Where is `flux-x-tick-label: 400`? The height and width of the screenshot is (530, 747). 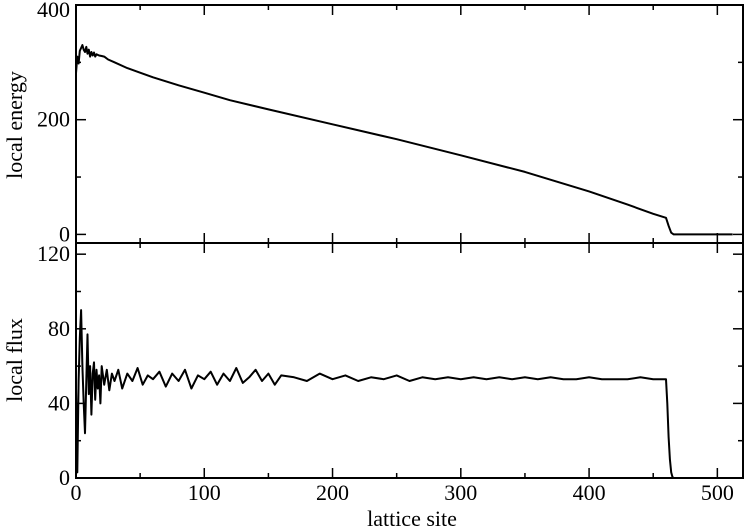 flux-x-tick-label: 400 is located at coordinates (589, 492).